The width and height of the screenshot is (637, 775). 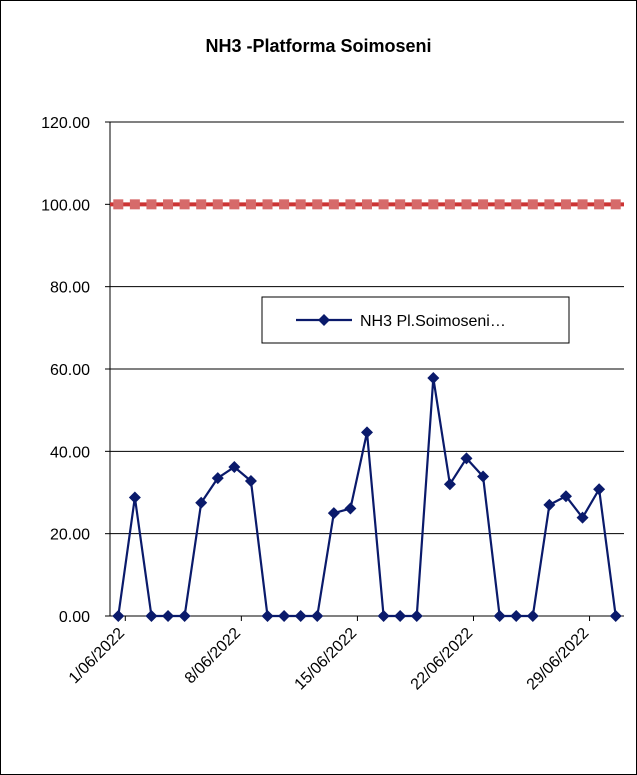 What do you see at coordinates (324, 320) in the screenshot?
I see `legend-marker` at bounding box center [324, 320].